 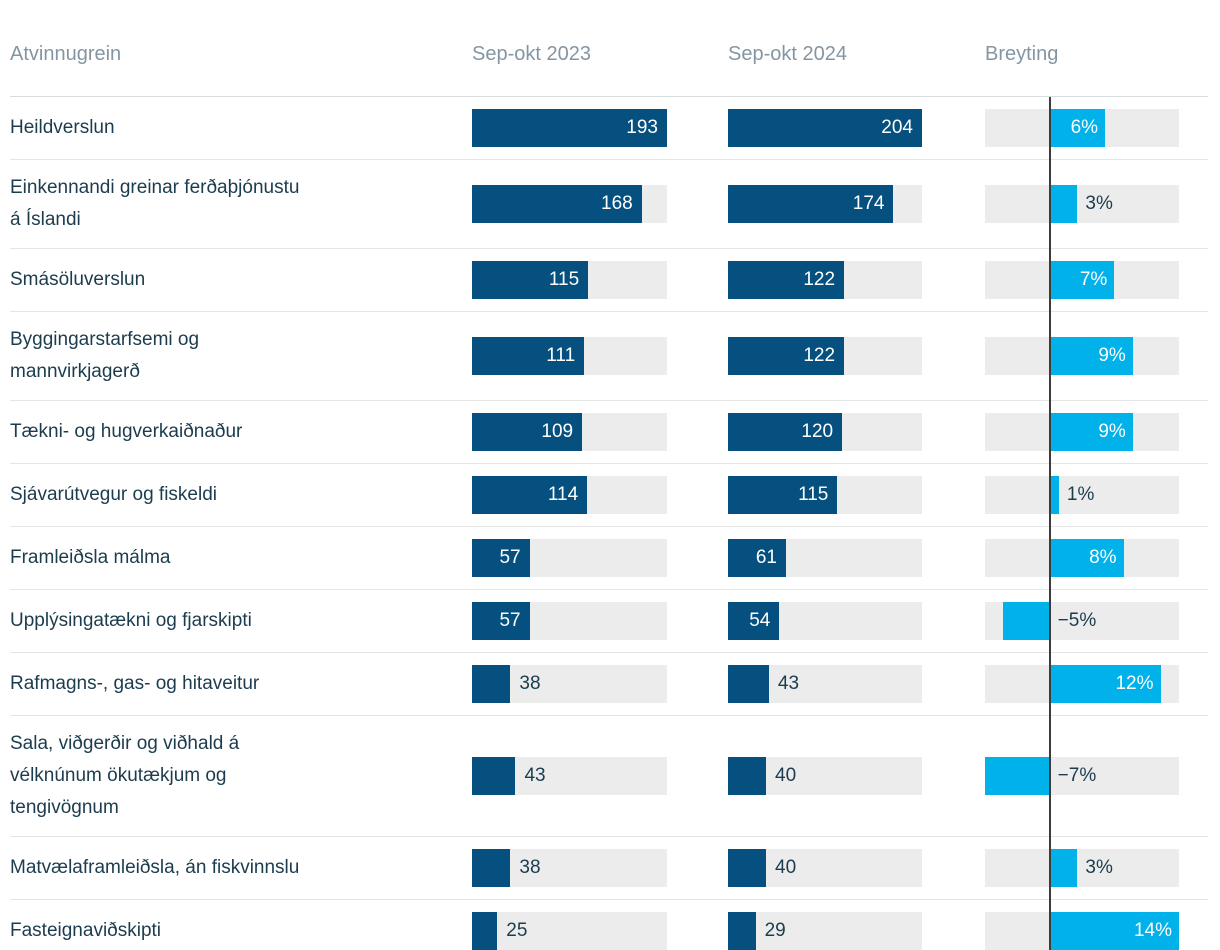 I want to click on value-bar-2023: 57, so click(x=501, y=558).